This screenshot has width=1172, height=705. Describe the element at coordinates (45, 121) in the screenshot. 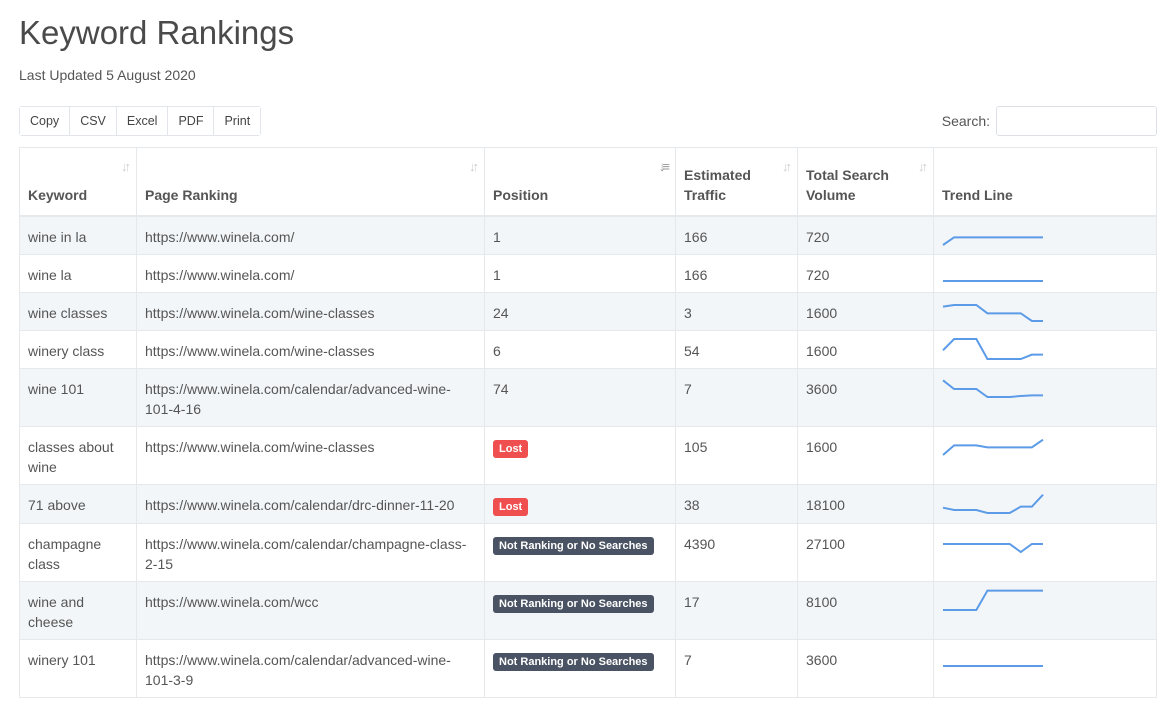

I see `copy-button: Copy` at that location.